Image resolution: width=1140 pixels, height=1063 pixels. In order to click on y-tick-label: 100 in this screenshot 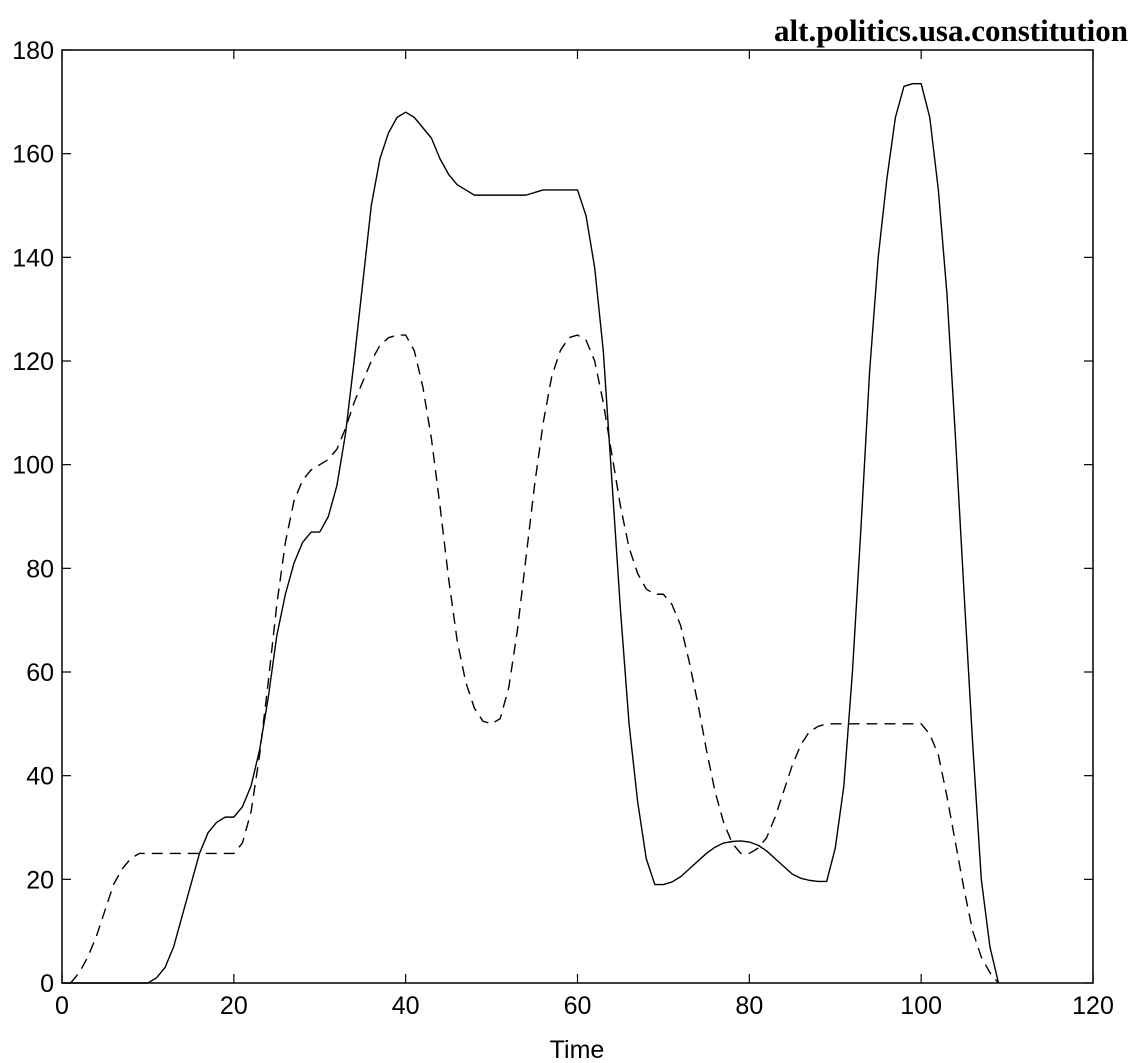, I will do `click(33, 466)`.